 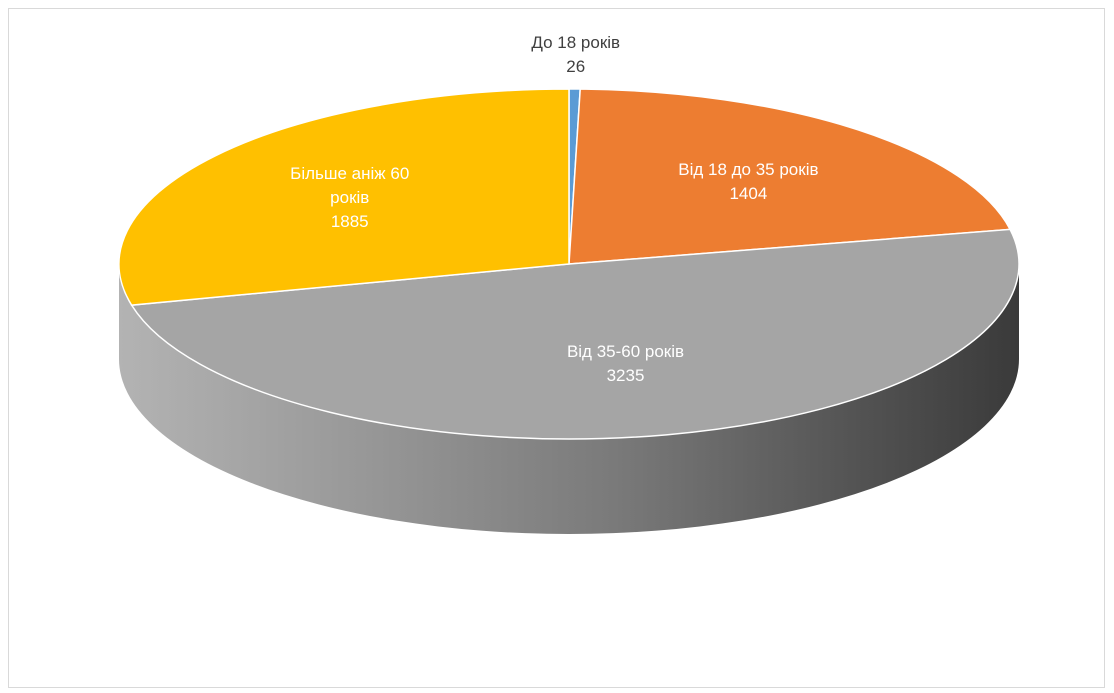 I want to click on slice-data-label: Від 35-60 років 3235, so click(x=625, y=363).